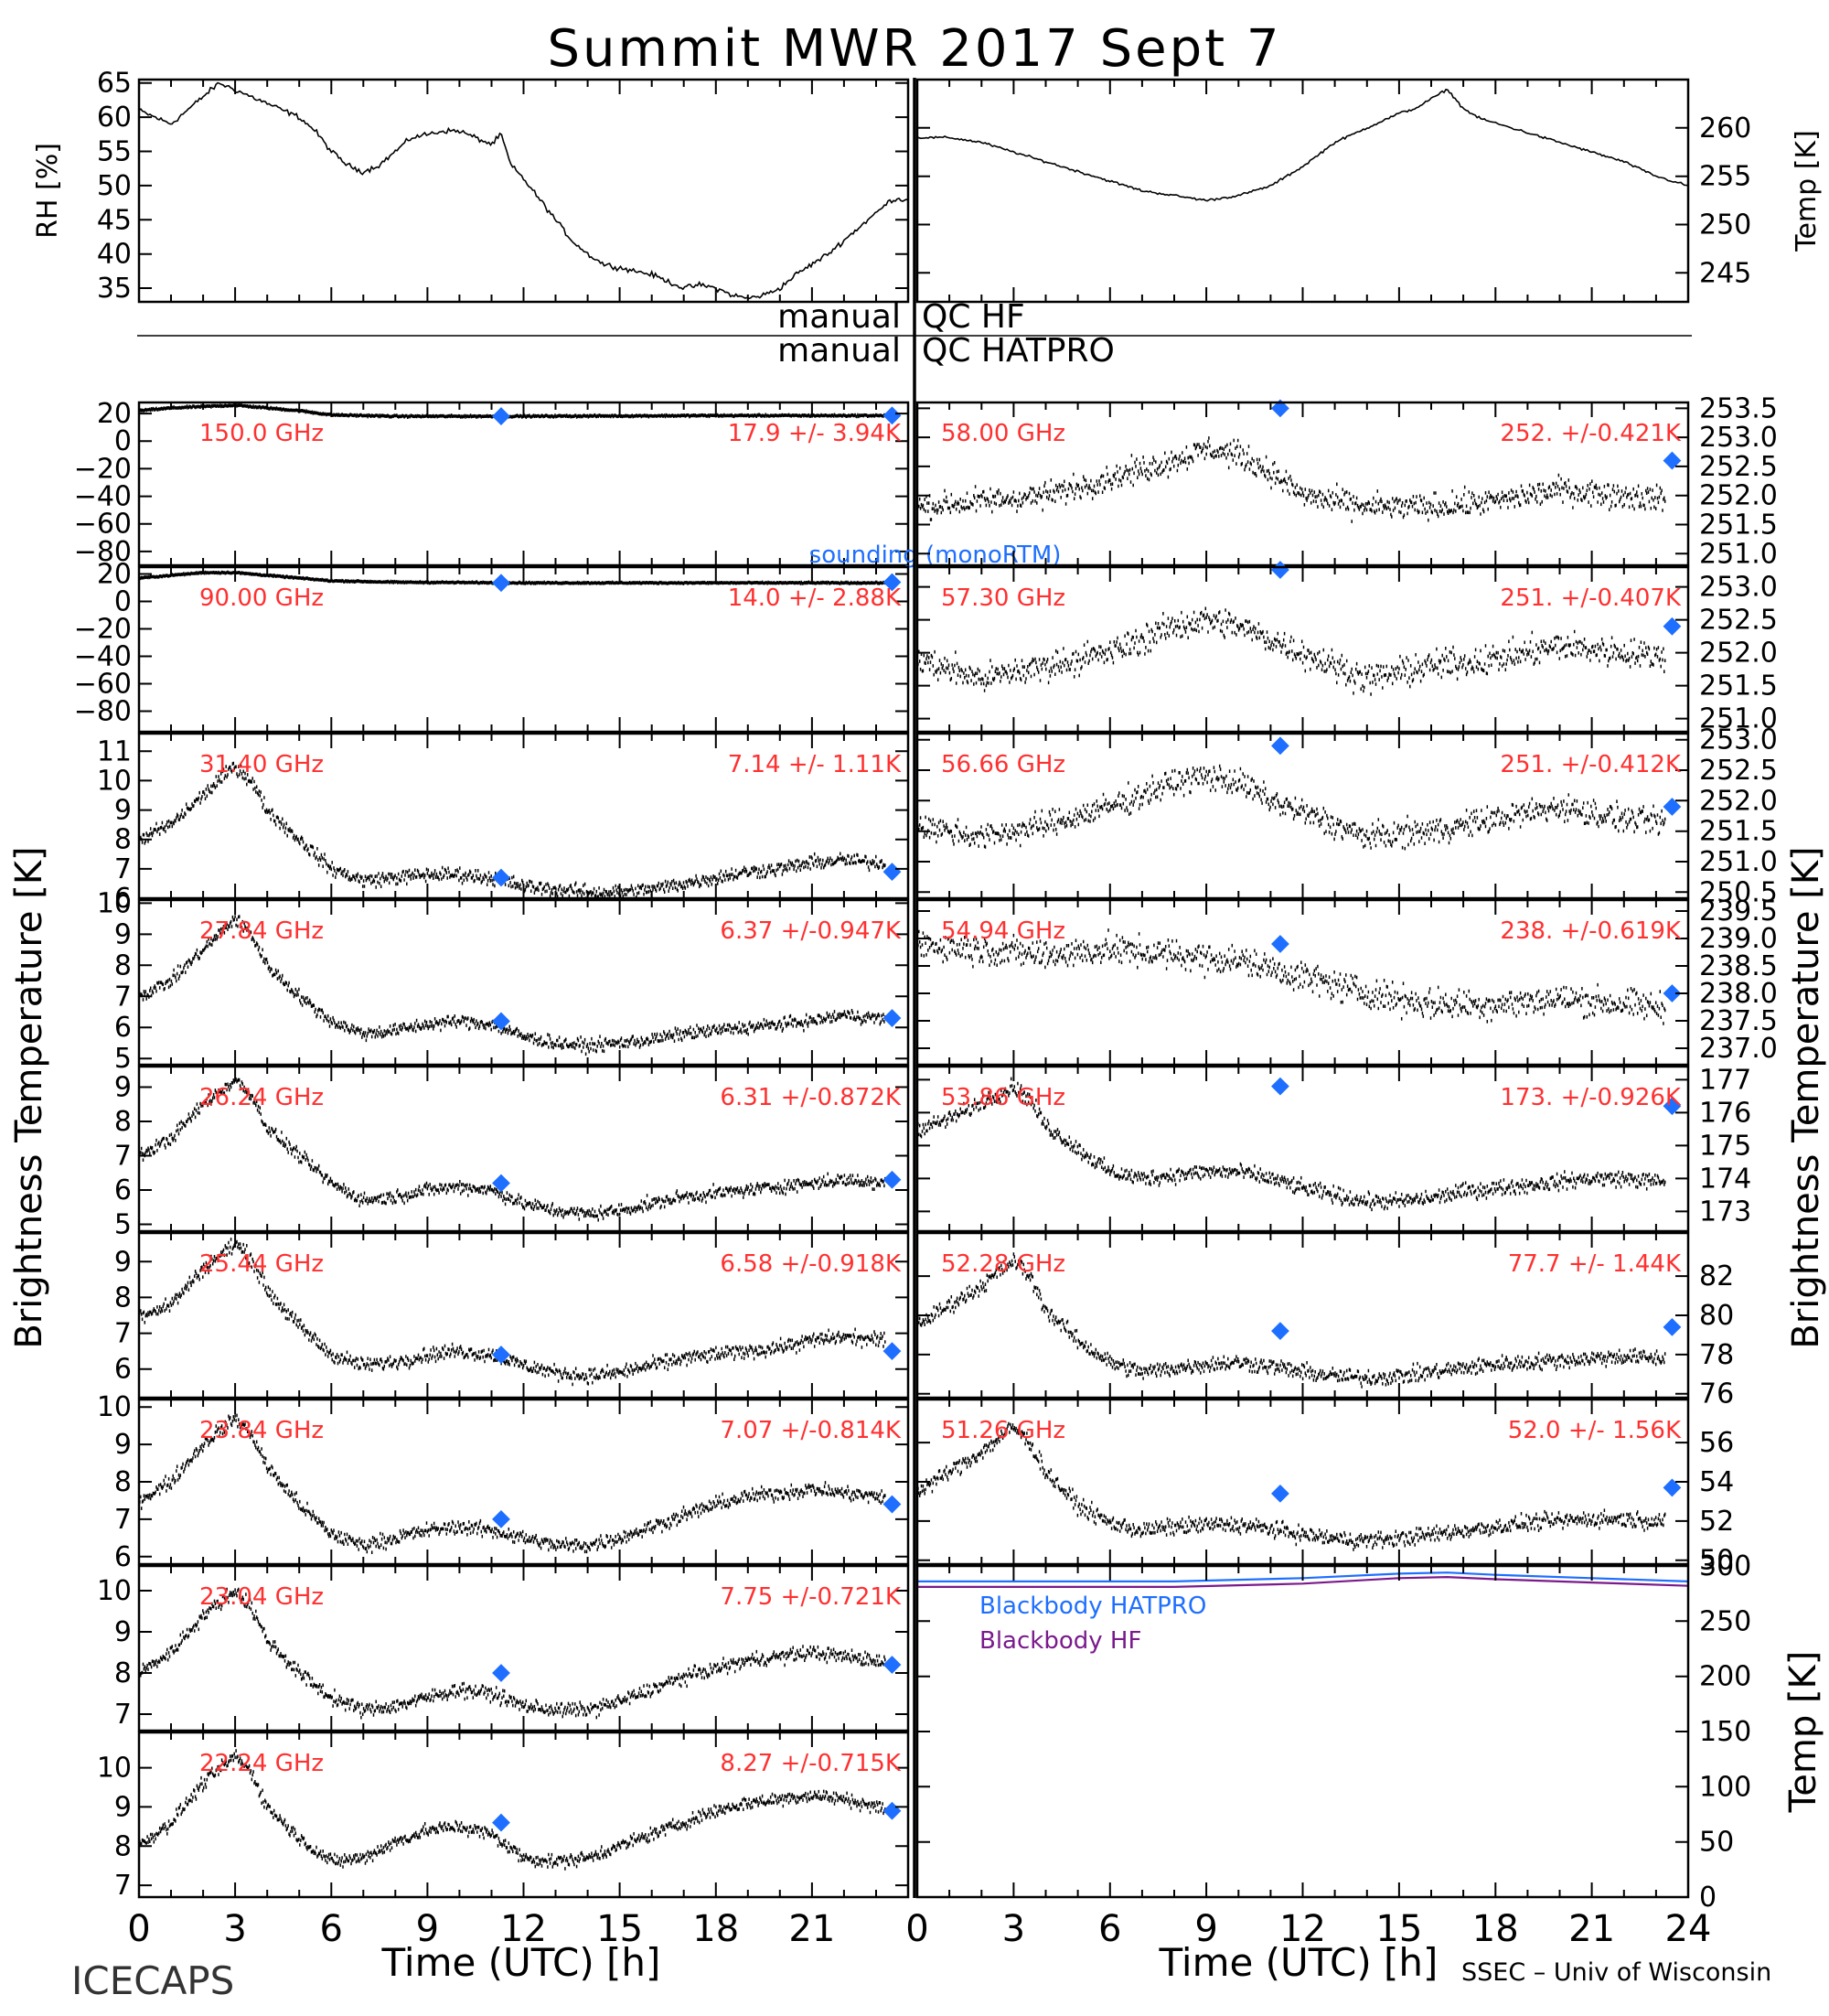 This screenshot has width=1829, height=2016. Describe the element at coordinates (1302, 145) in the screenshot. I see `plot-area-temp` at that location.